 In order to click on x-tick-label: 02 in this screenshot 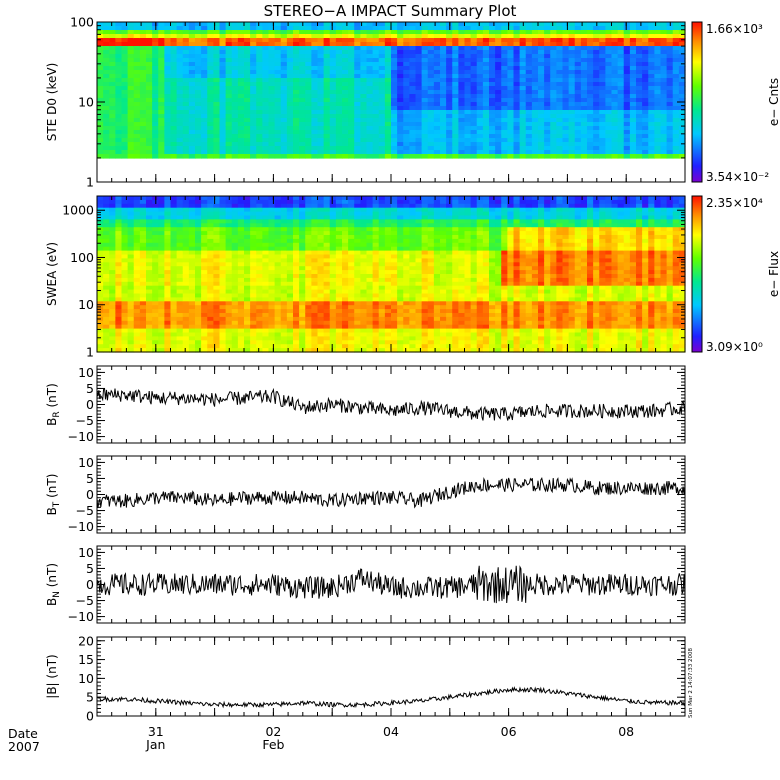, I will do `click(273, 731)`.